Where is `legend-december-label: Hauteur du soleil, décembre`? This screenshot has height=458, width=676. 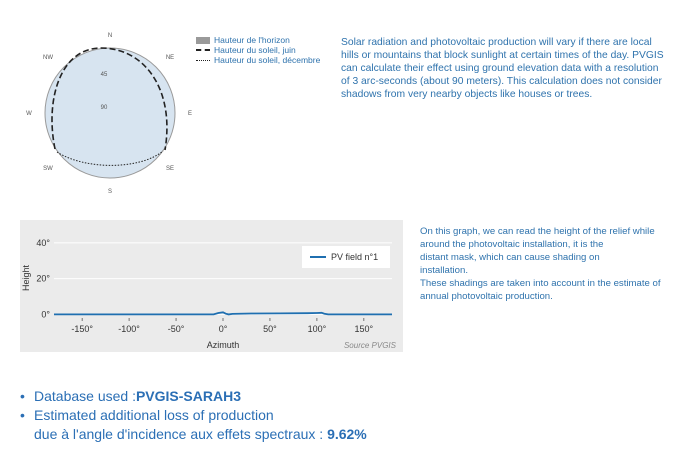
legend-december-label: Hauteur du soleil, décembre is located at coordinates (267, 60).